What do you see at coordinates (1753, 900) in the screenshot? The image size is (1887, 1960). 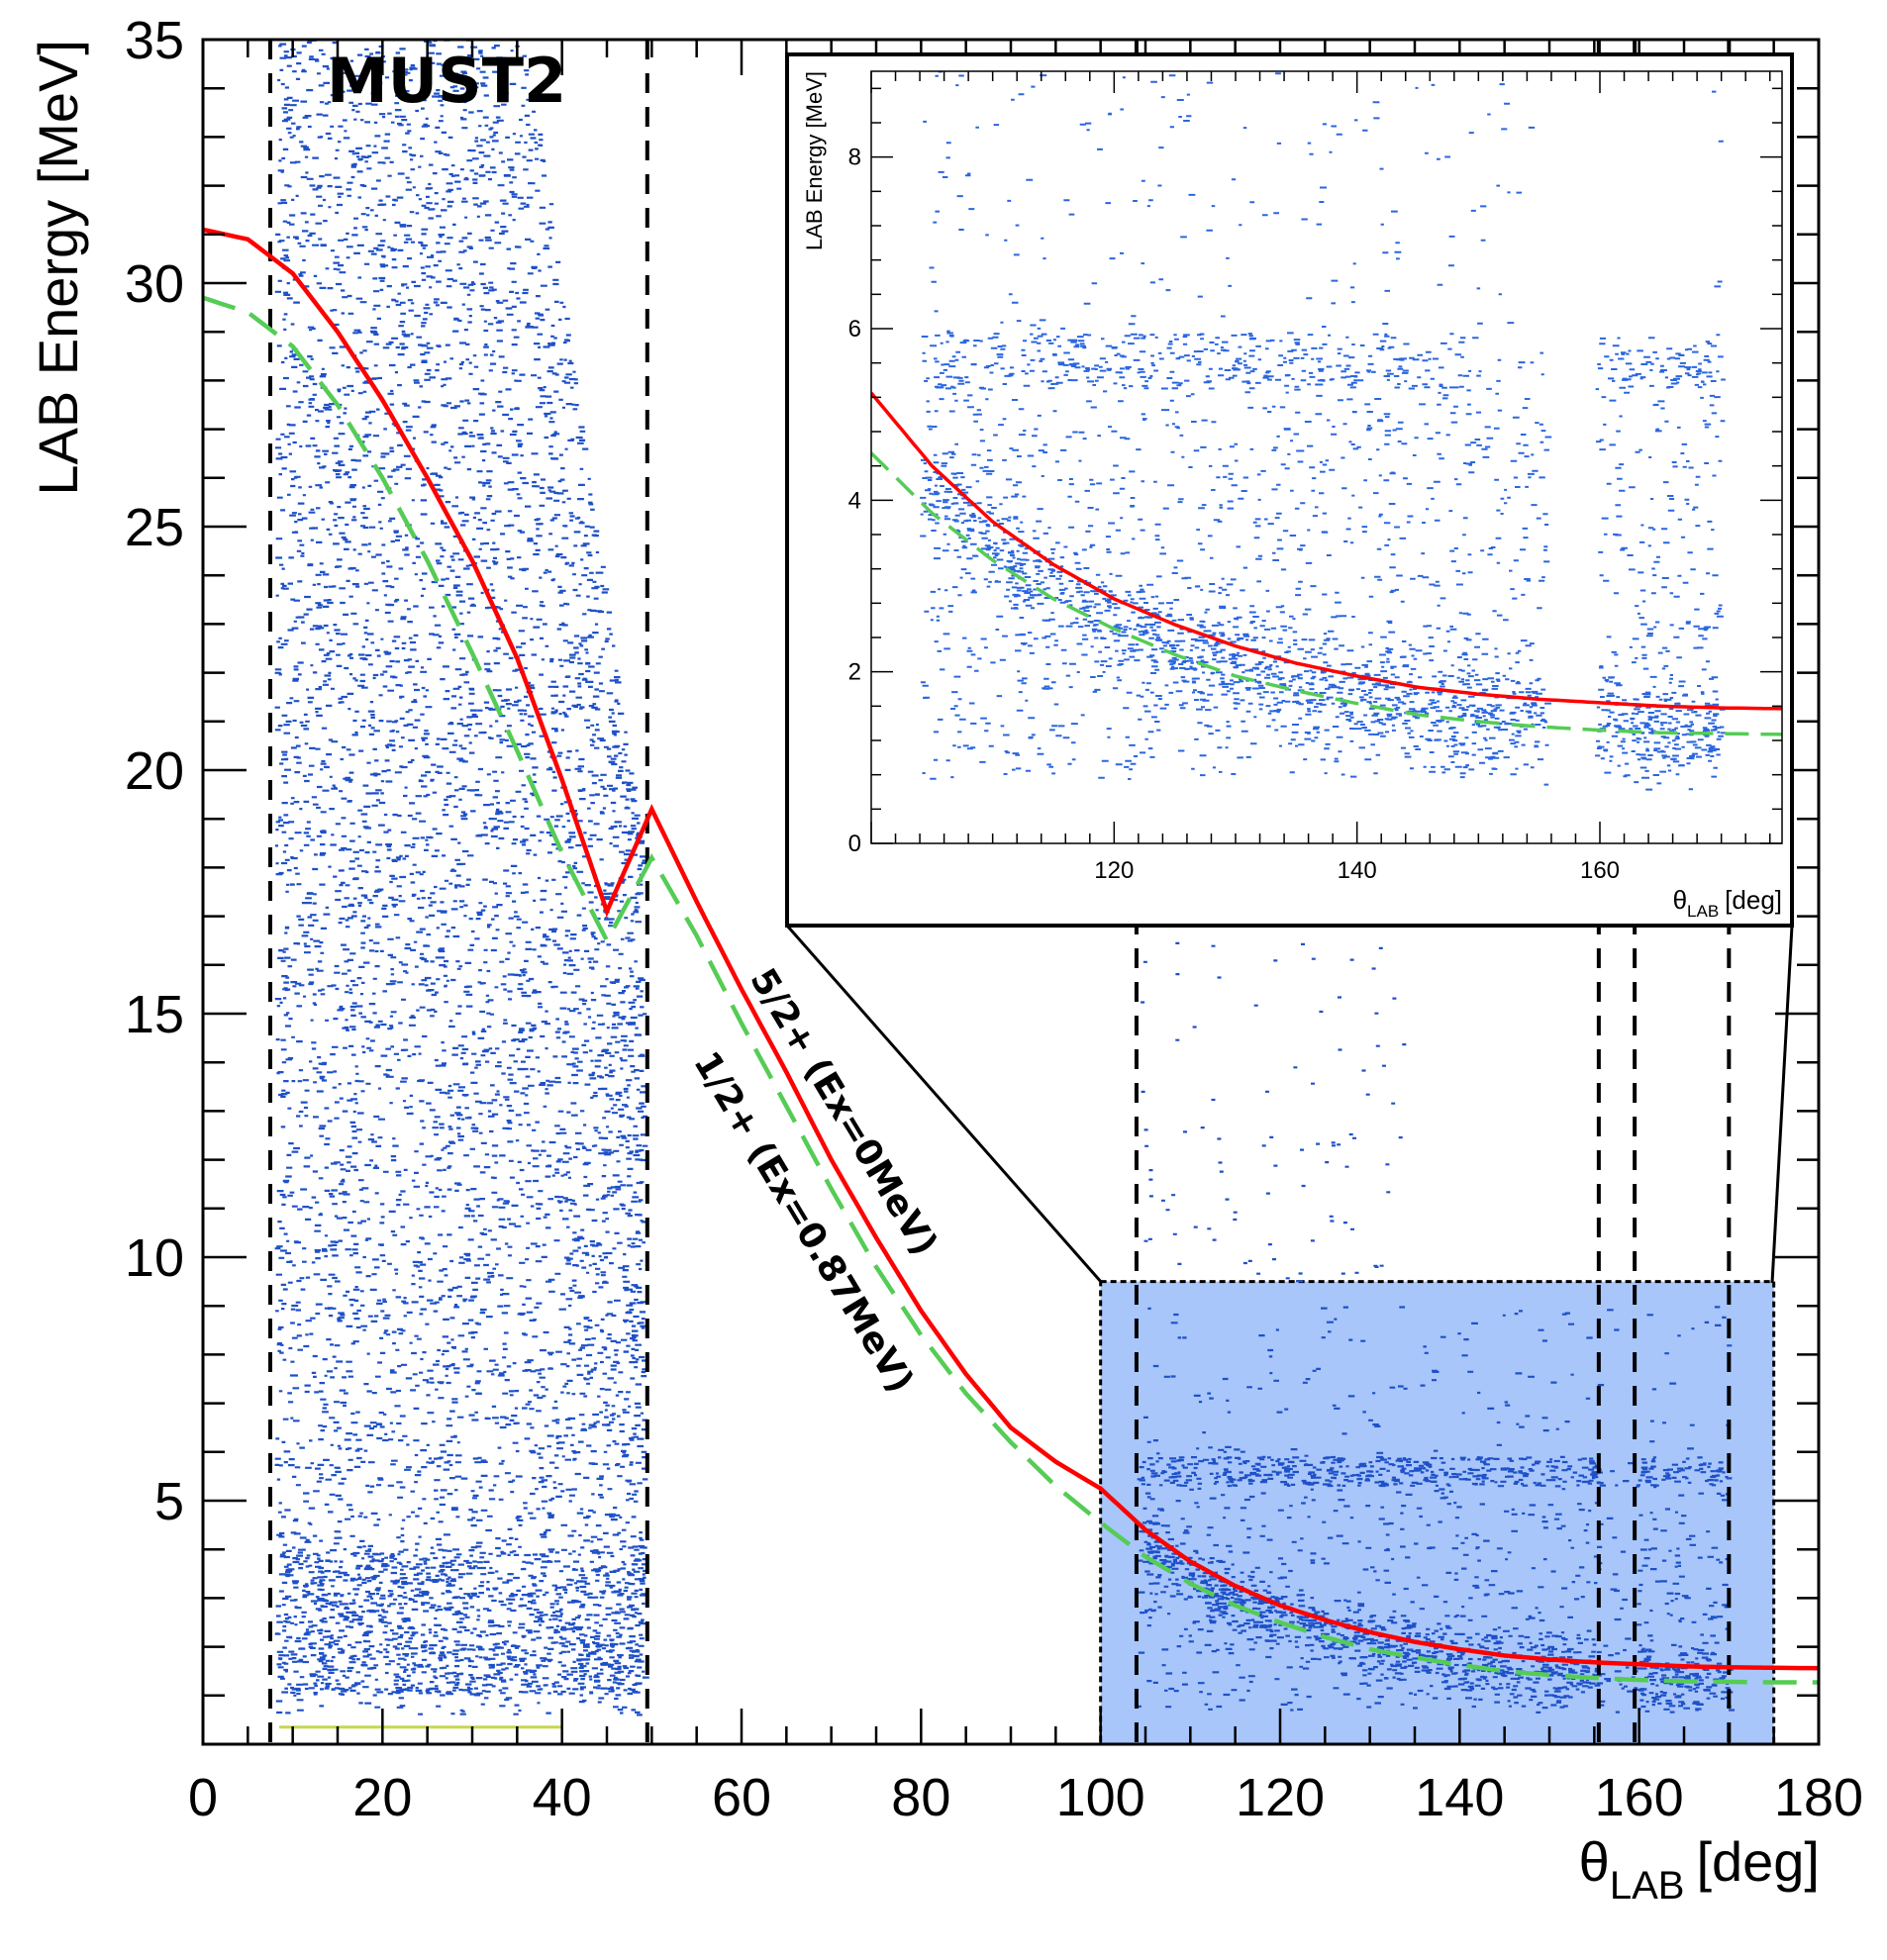 I see `inset-x-axis-unit: [deg]` at bounding box center [1753, 900].